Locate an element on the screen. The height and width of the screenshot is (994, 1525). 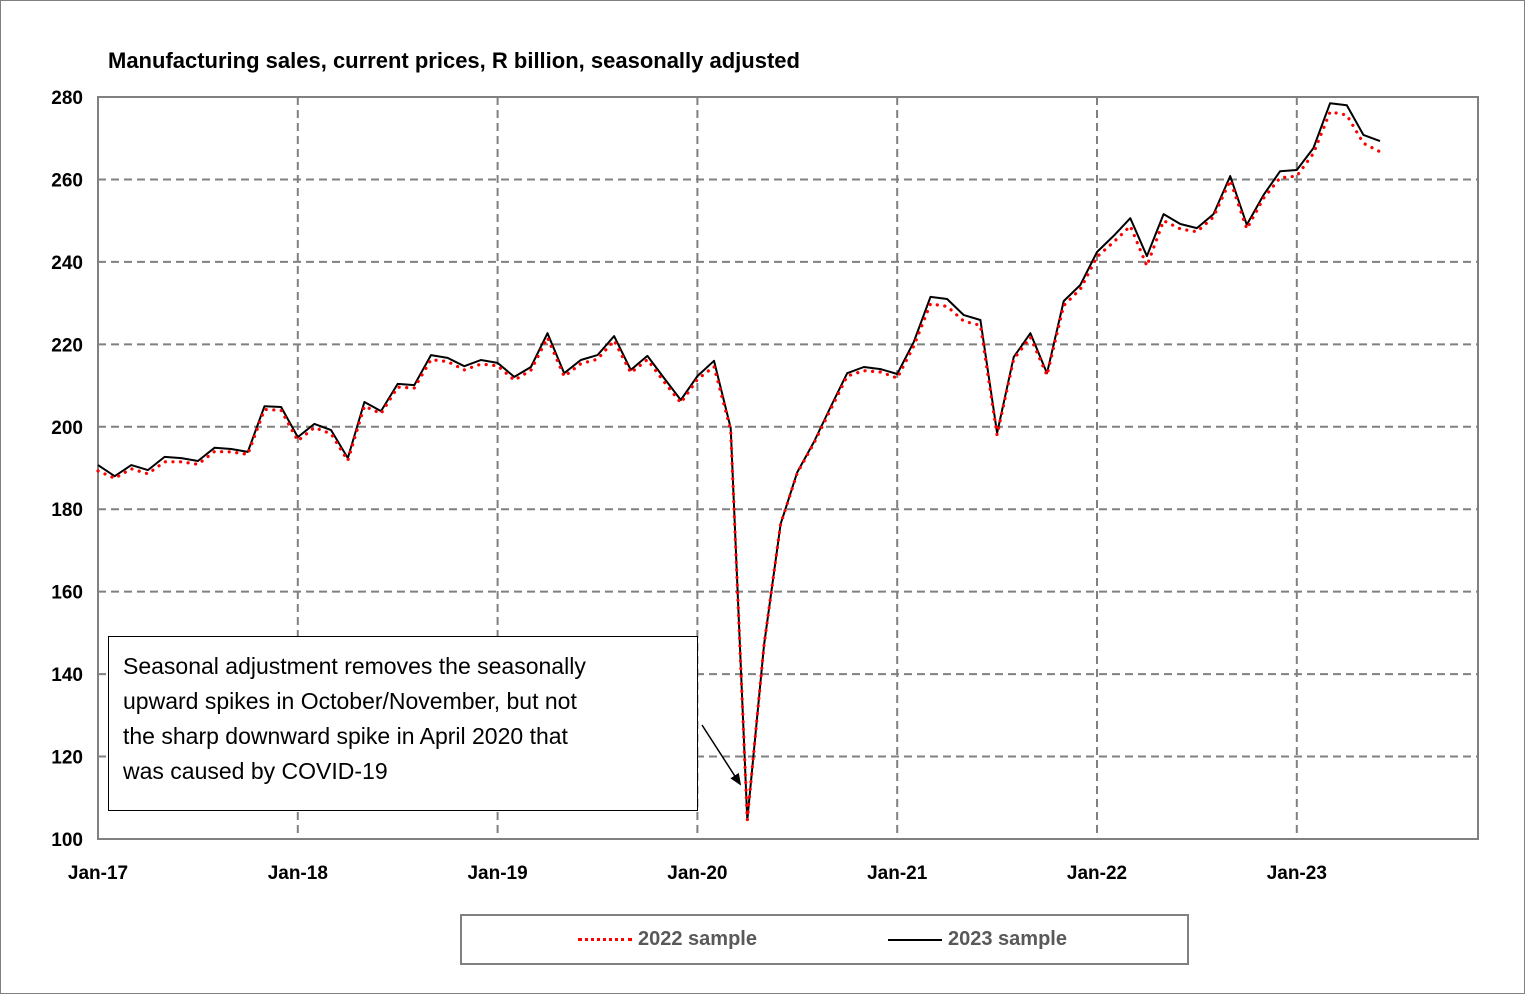
y-tick-label: 100 is located at coordinates (67, 840).